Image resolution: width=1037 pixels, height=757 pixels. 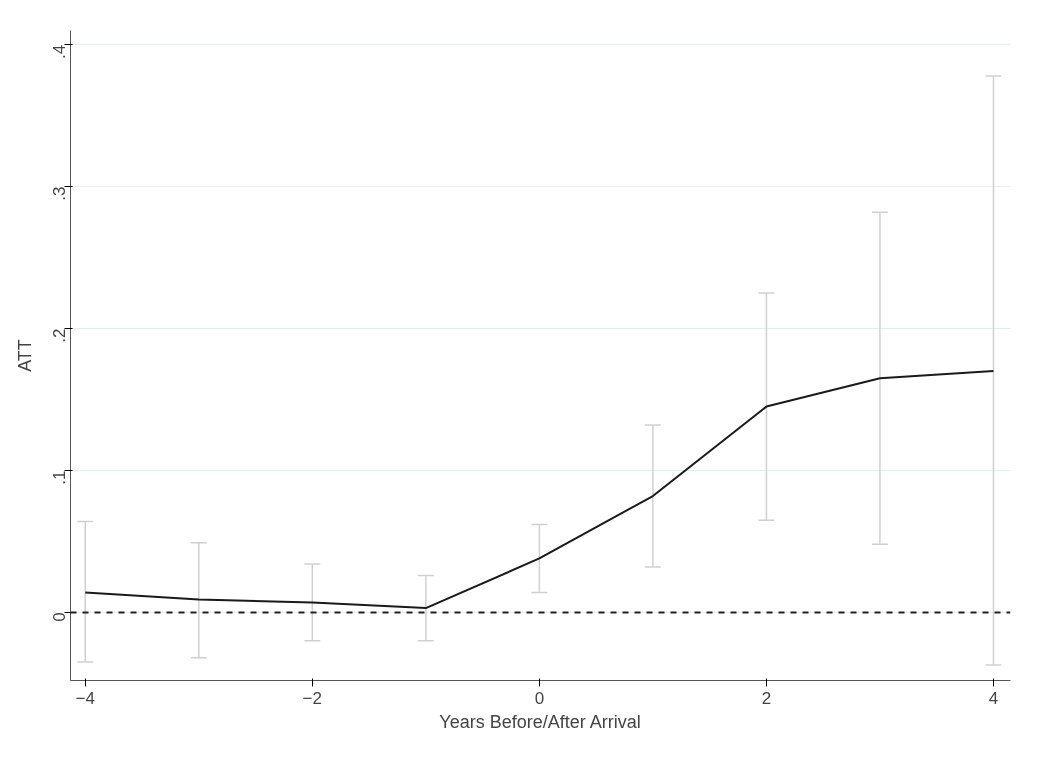 What do you see at coordinates (85, 698) in the screenshot?
I see `x-tick-label: −4` at bounding box center [85, 698].